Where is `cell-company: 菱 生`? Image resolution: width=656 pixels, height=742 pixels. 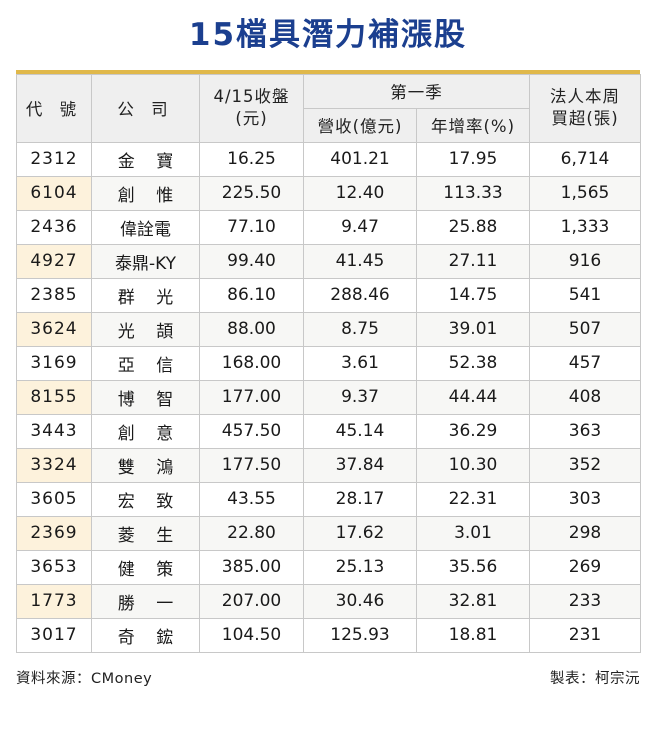
cell-company: 菱 生 is located at coordinates (145, 533).